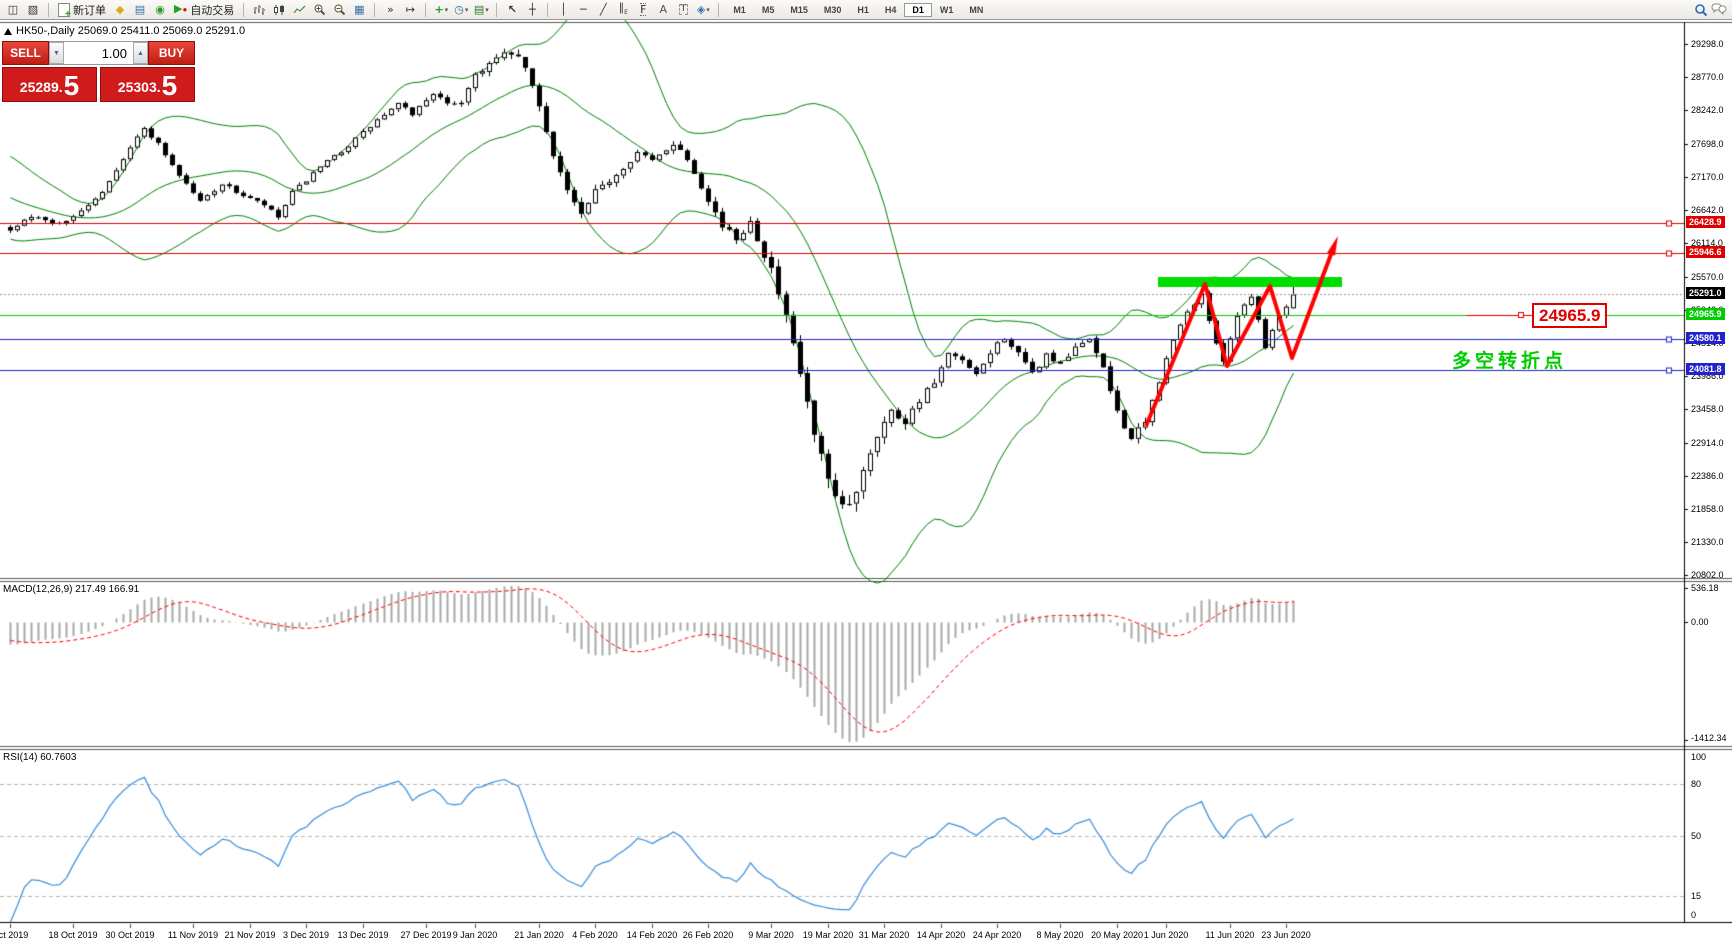  Describe the element at coordinates (475, 935) in the screenshot. I see `date-axis-label: 9 Jan 2020` at that location.